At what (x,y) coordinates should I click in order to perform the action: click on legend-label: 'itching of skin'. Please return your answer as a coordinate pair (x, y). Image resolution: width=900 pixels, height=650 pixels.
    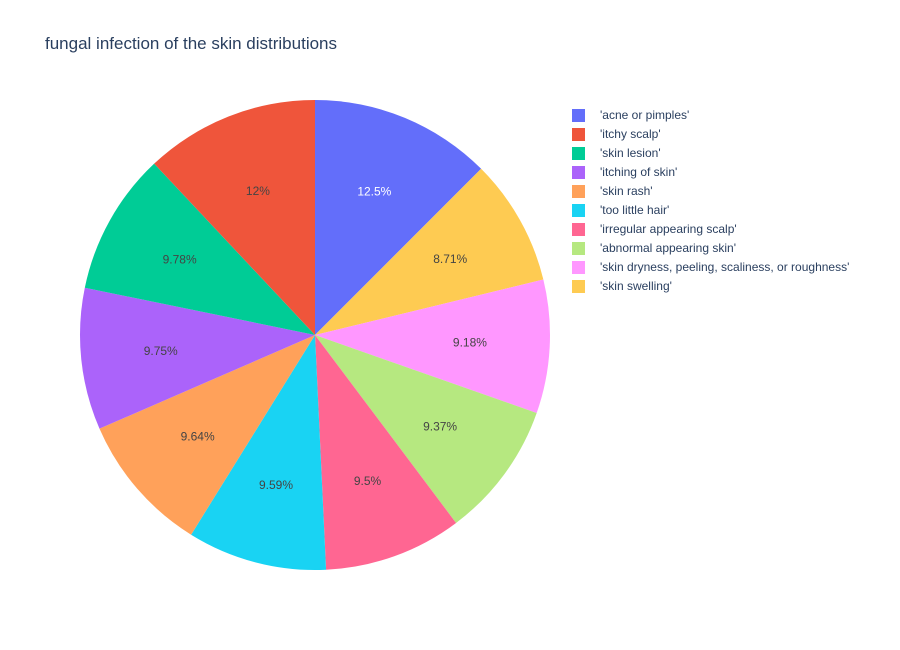
    Looking at the image, I should click on (639, 172).